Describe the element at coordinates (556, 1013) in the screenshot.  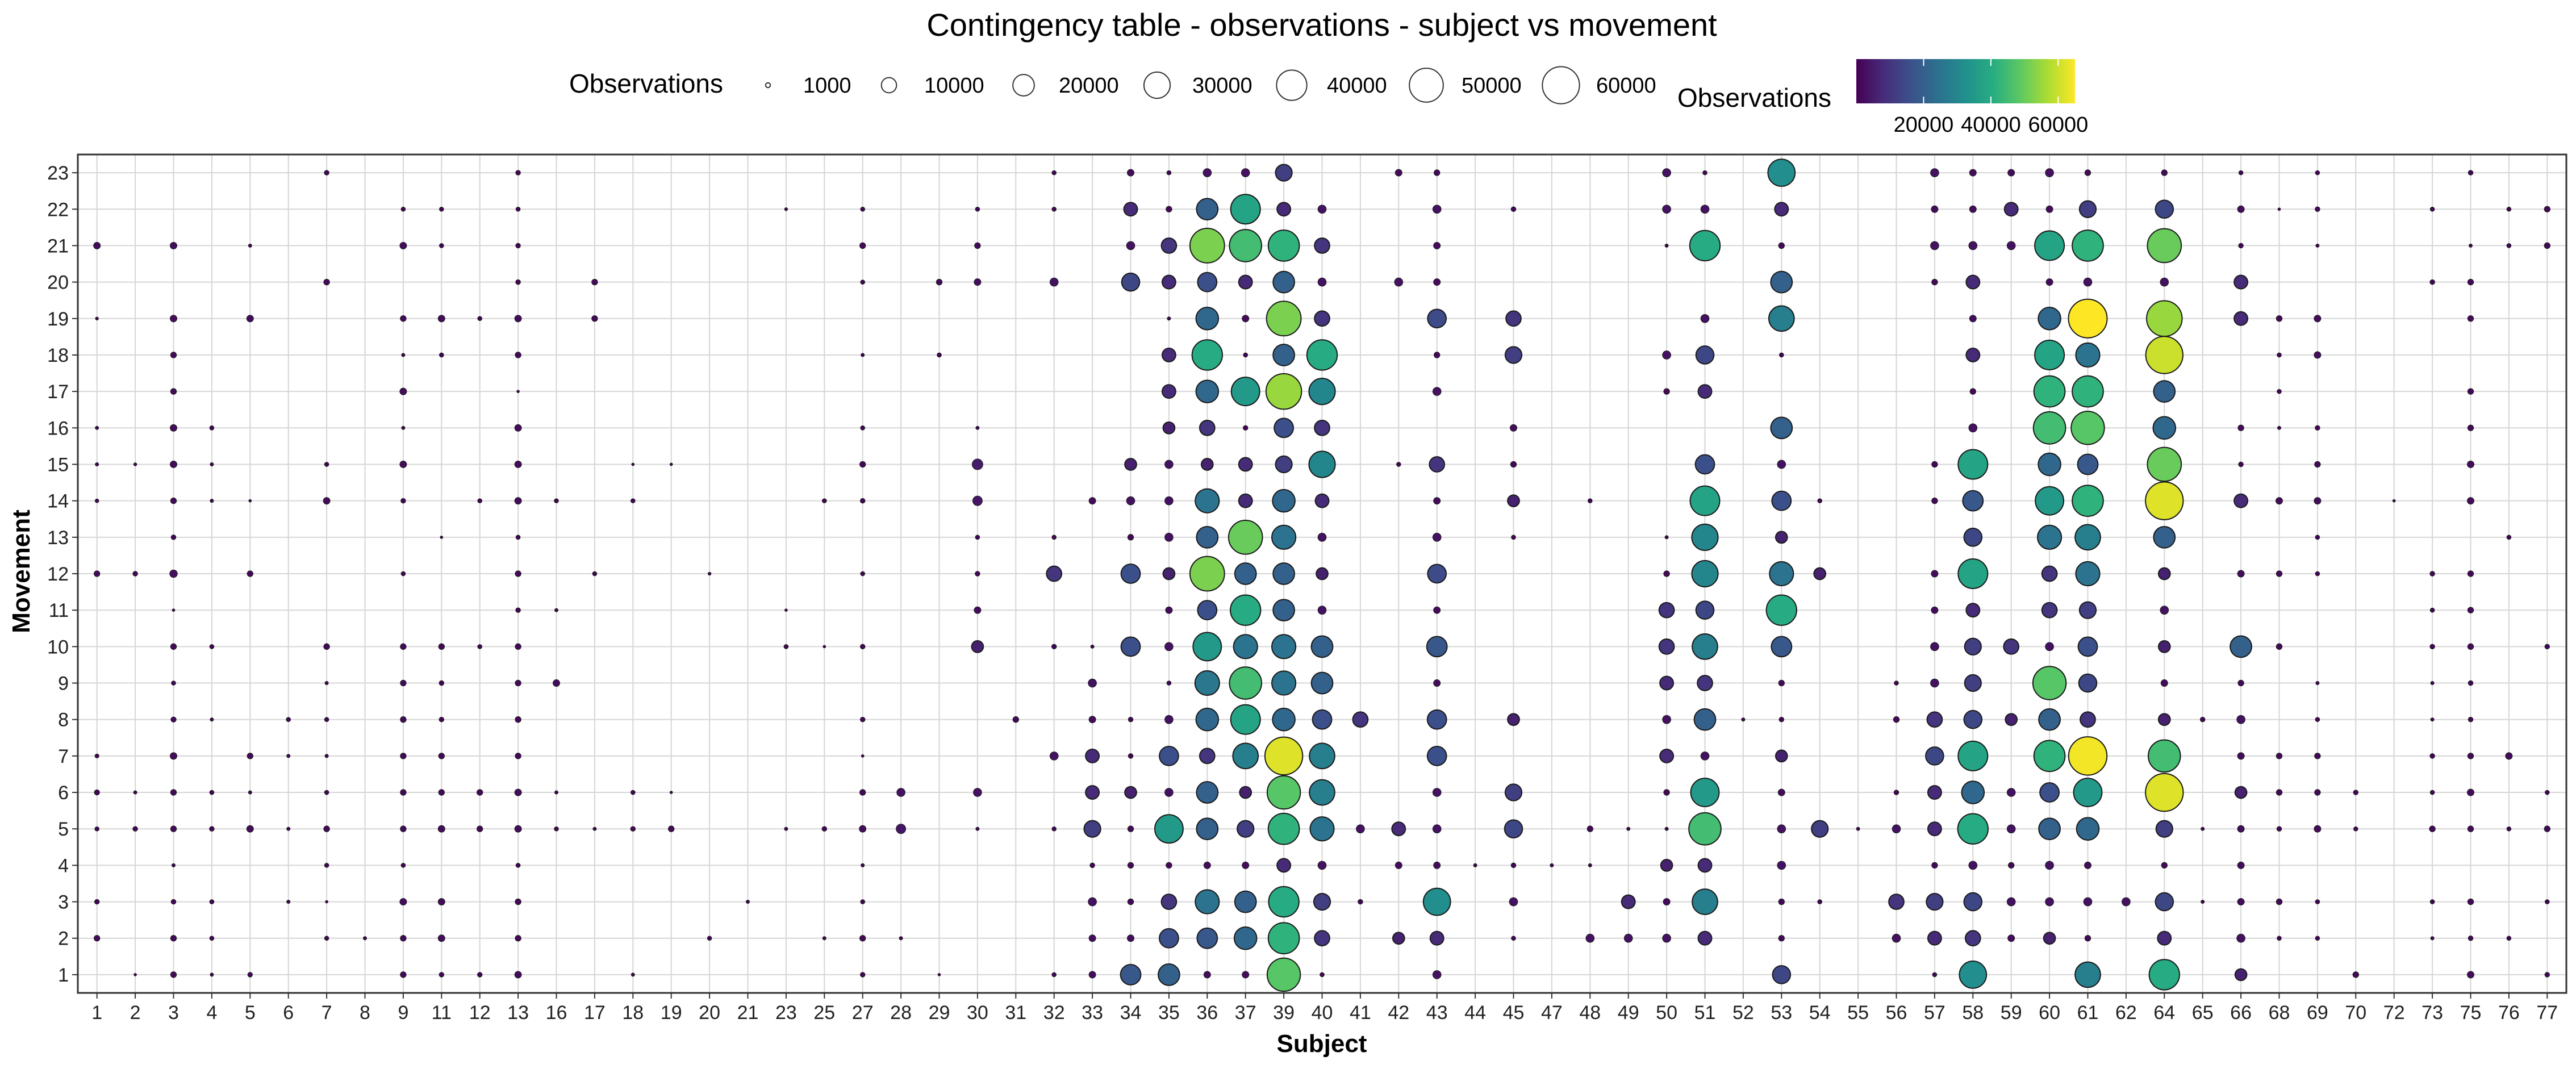
I see `x-tick-label: 16` at that location.